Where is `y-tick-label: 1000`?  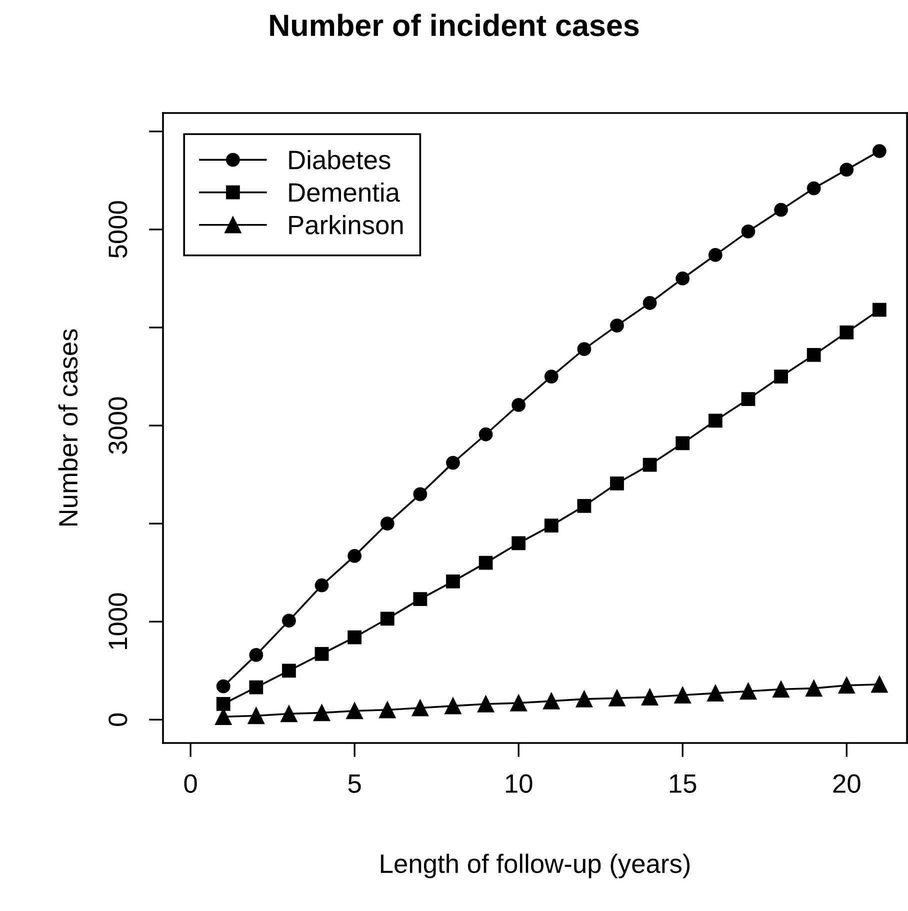
y-tick-label: 1000 is located at coordinates (118, 621).